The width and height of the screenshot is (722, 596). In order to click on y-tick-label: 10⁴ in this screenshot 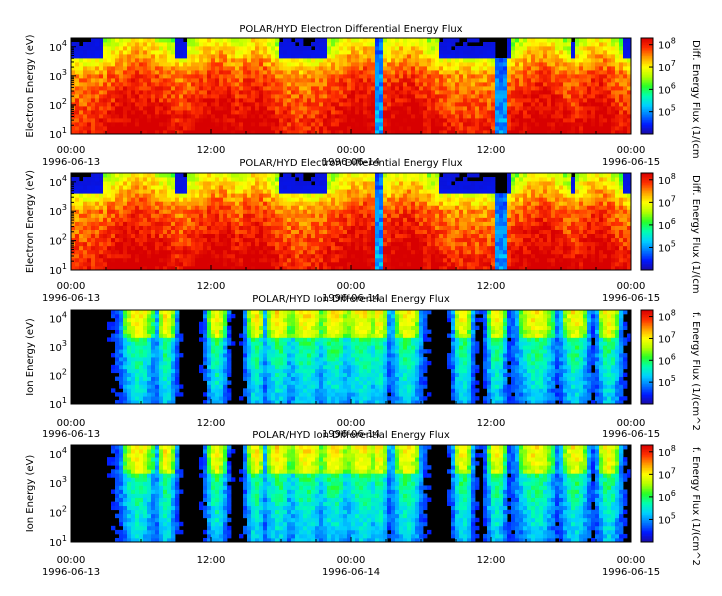, I will do `click(58, 46)`.